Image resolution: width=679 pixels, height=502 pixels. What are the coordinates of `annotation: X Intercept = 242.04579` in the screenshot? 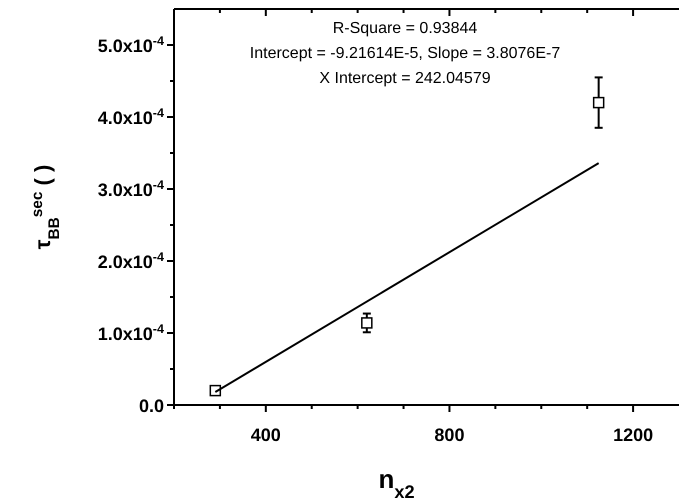 It's located at (405, 78).